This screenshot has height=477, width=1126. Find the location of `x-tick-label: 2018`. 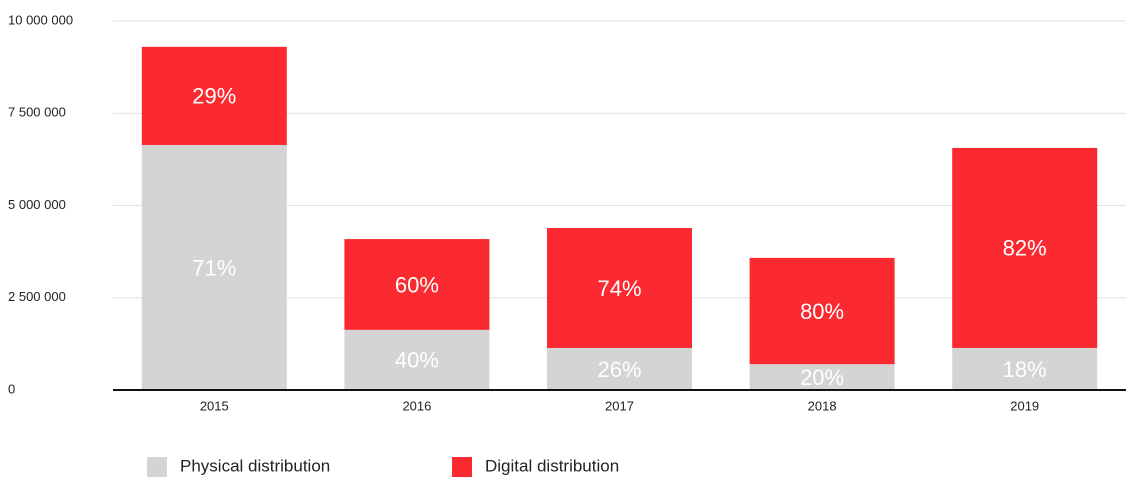

x-tick-label: 2018 is located at coordinates (822, 405).